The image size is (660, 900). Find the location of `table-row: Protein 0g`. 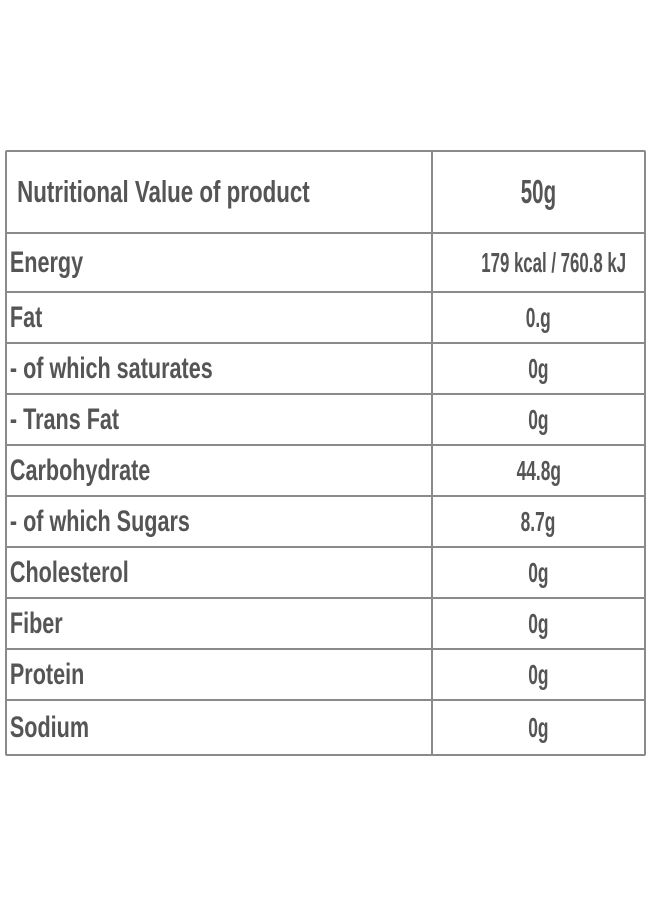

table-row: Protein 0g is located at coordinates (325, 674).